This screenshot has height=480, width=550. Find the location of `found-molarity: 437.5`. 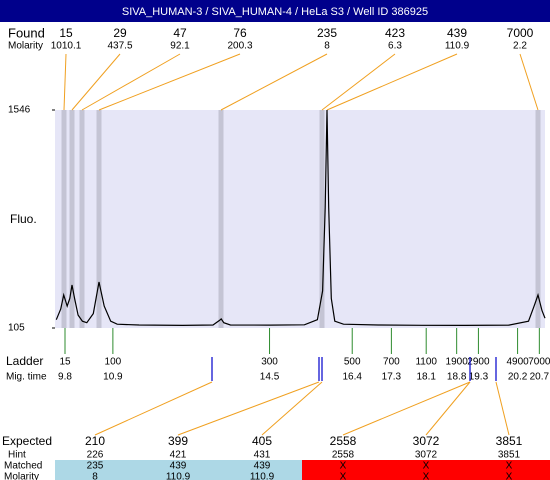

found-molarity: 437.5 is located at coordinates (119, 46).